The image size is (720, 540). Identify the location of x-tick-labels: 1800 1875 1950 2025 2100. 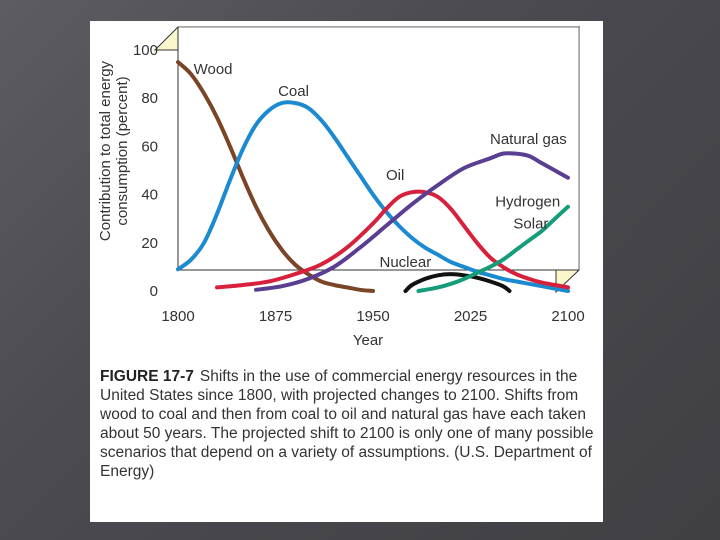
(372, 316).